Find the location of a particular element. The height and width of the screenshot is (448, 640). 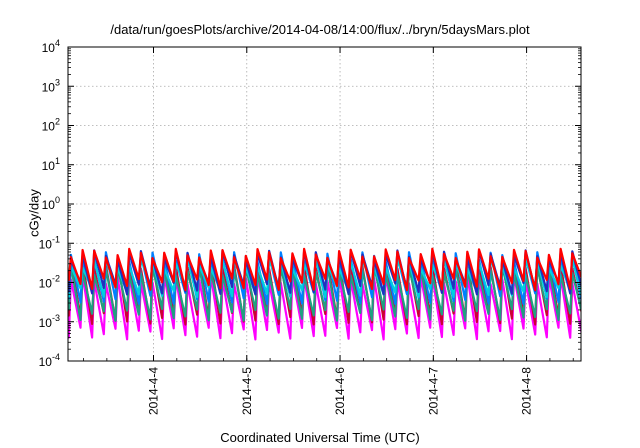

x-tick-label: 2014-4-6 is located at coordinates (340, 391).